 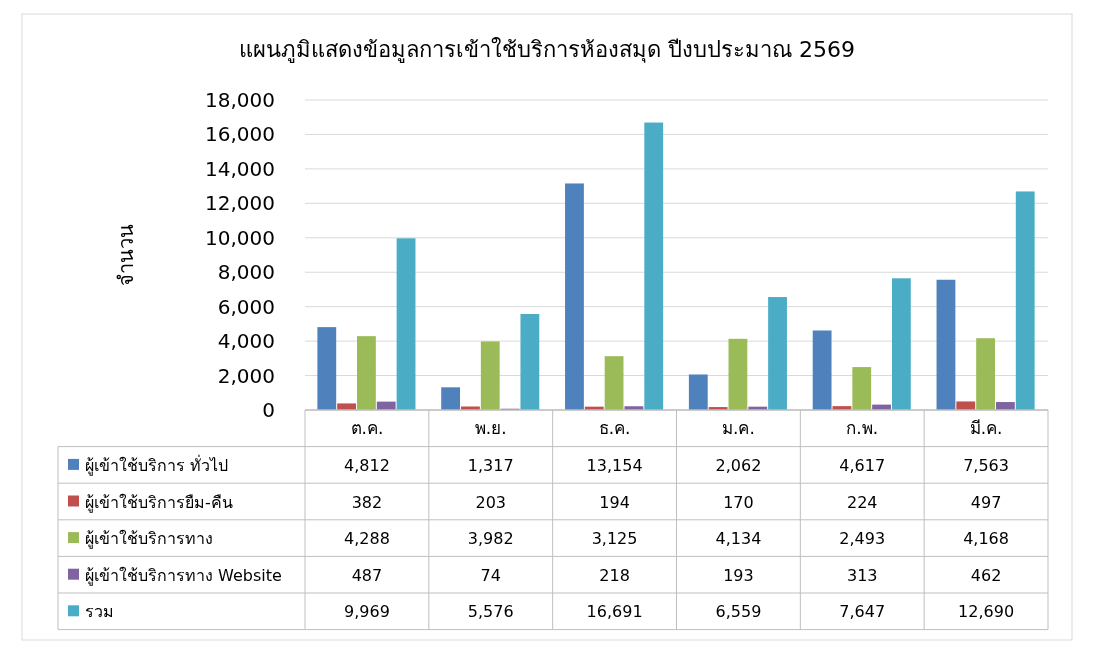 I want to click on data-label: 4,812, so click(x=367, y=465).